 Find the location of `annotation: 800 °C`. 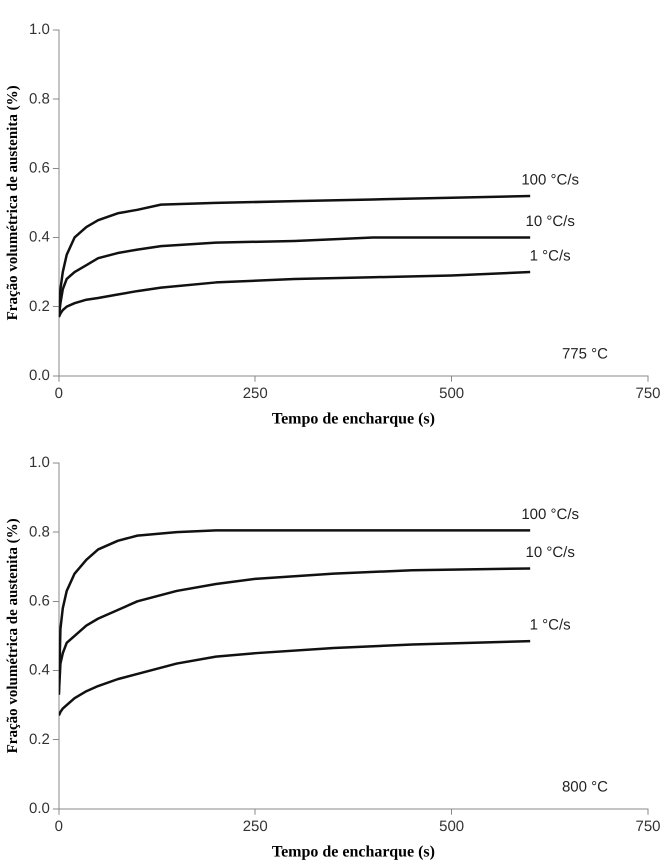

annotation: 800 °C is located at coordinates (585, 787).